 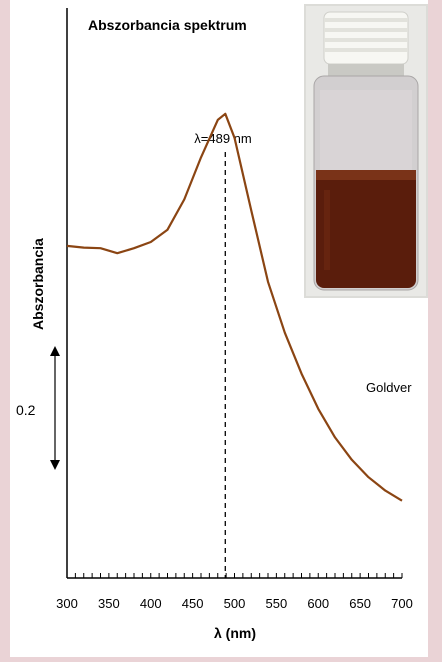 What do you see at coordinates (67, 603) in the screenshot?
I see `x-tick-label: 300` at bounding box center [67, 603].